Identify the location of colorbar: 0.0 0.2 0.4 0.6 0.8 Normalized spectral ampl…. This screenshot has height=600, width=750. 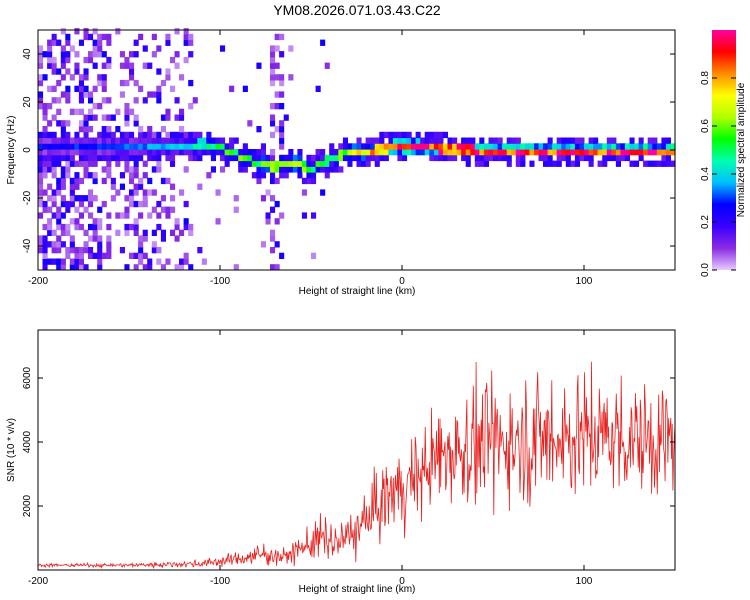
(723, 153).